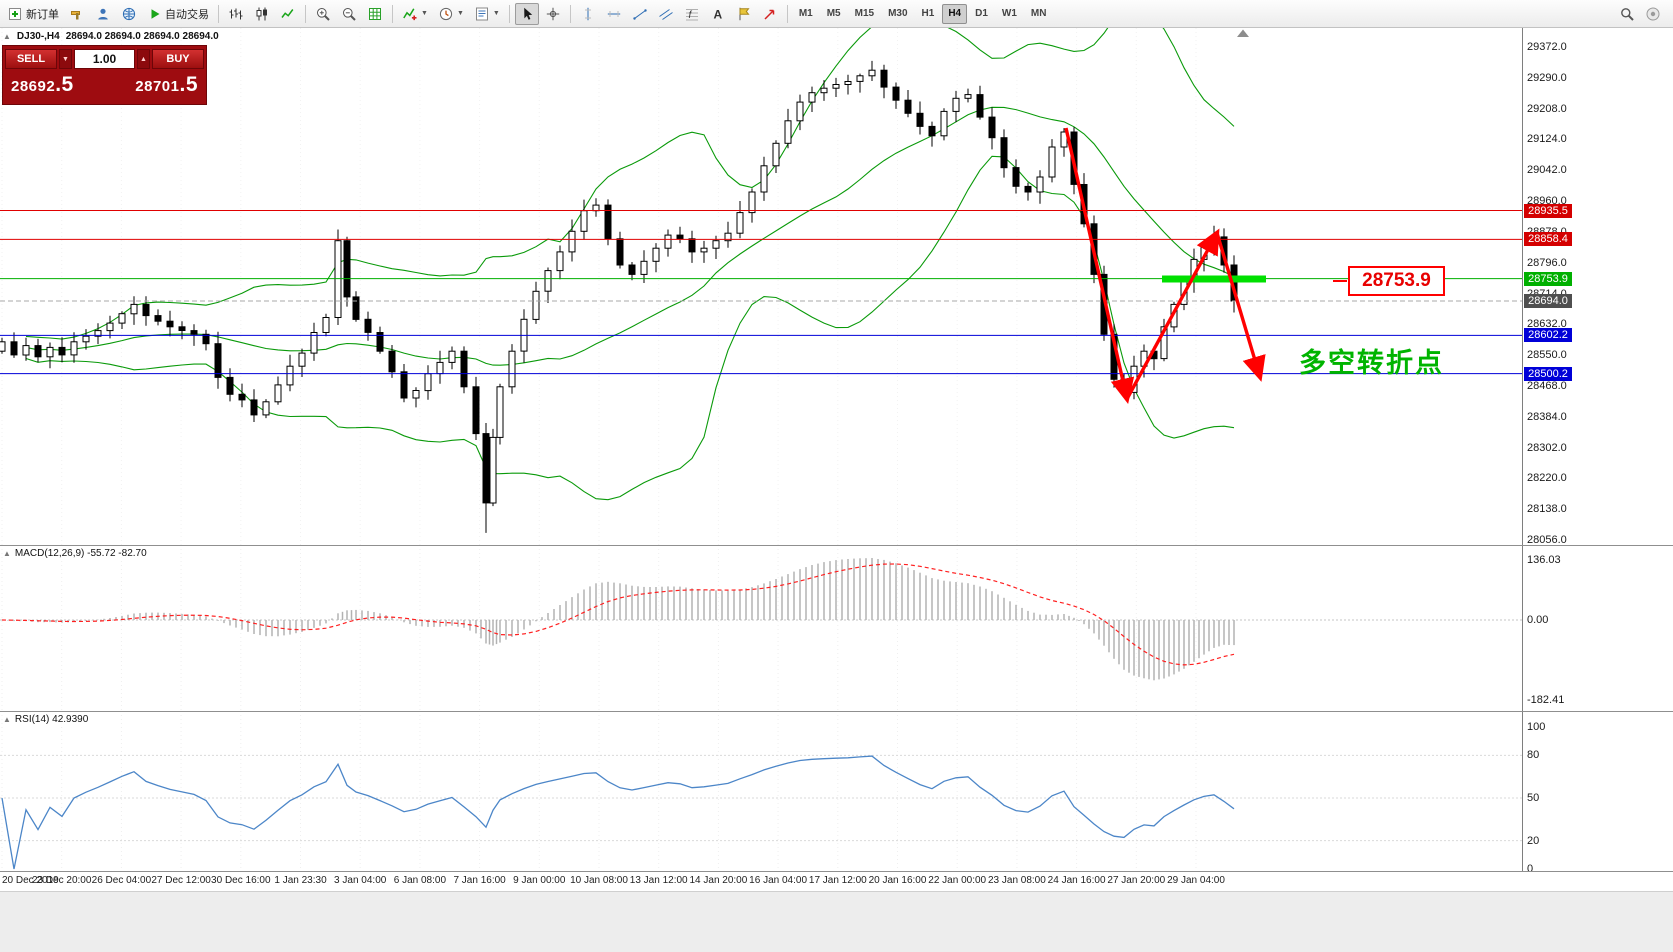 The width and height of the screenshot is (1673, 952). What do you see at coordinates (1547, 385) in the screenshot?
I see `price-axis-tick: 28468.0` at bounding box center [1547, 385].